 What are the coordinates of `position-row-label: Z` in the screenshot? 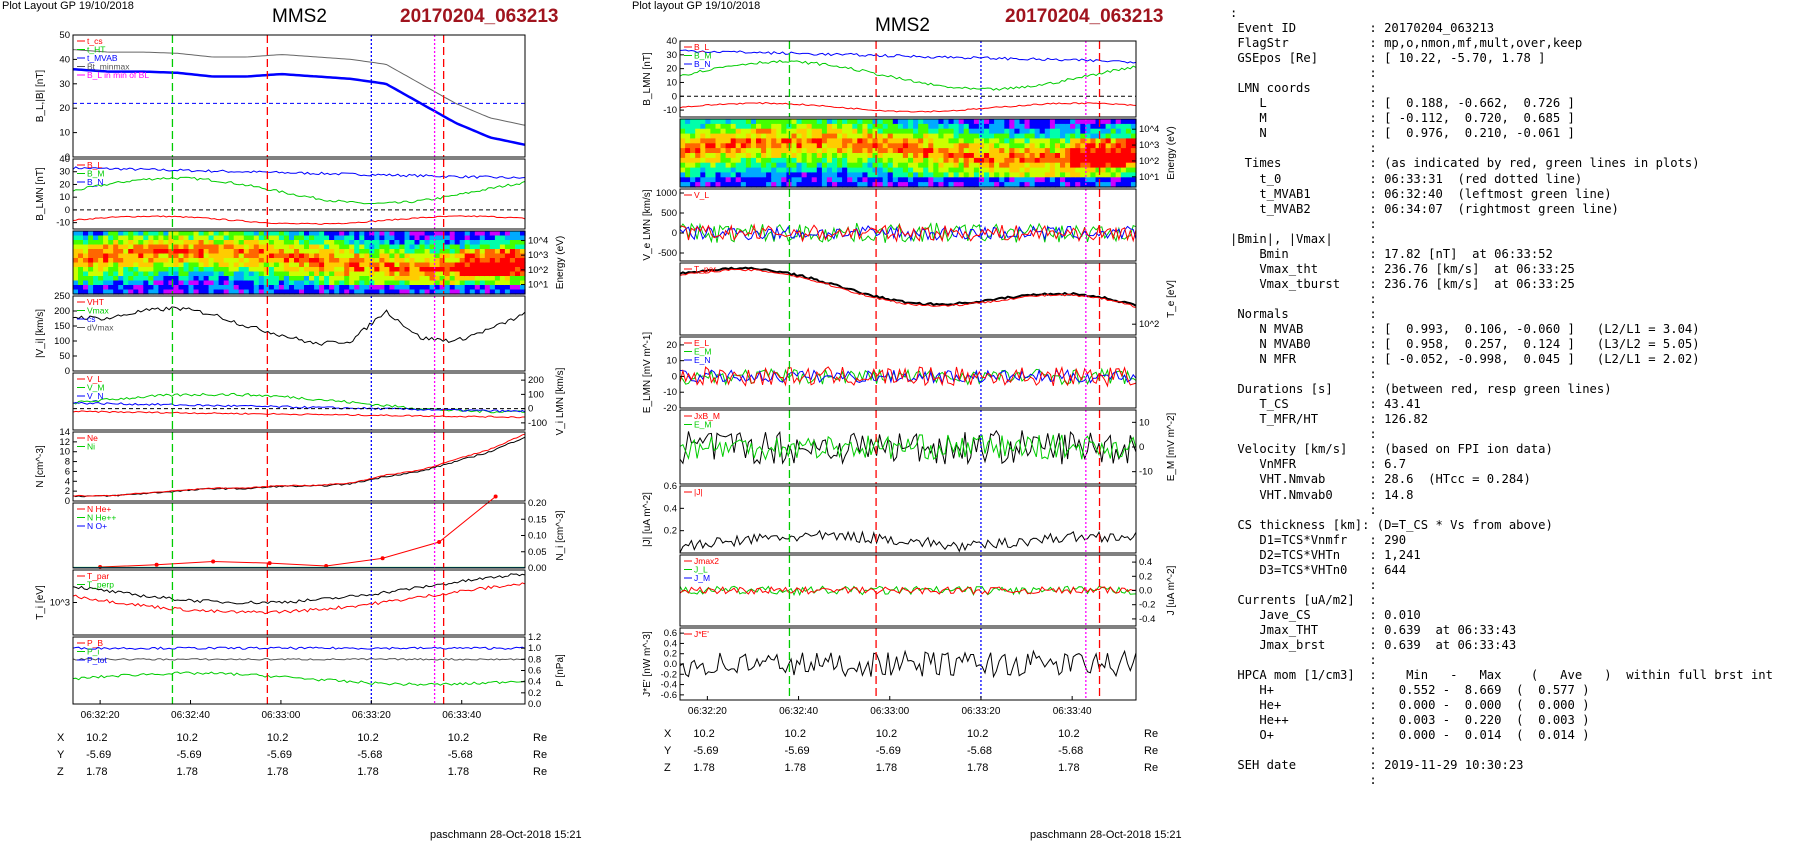 It's located at (667, 768).